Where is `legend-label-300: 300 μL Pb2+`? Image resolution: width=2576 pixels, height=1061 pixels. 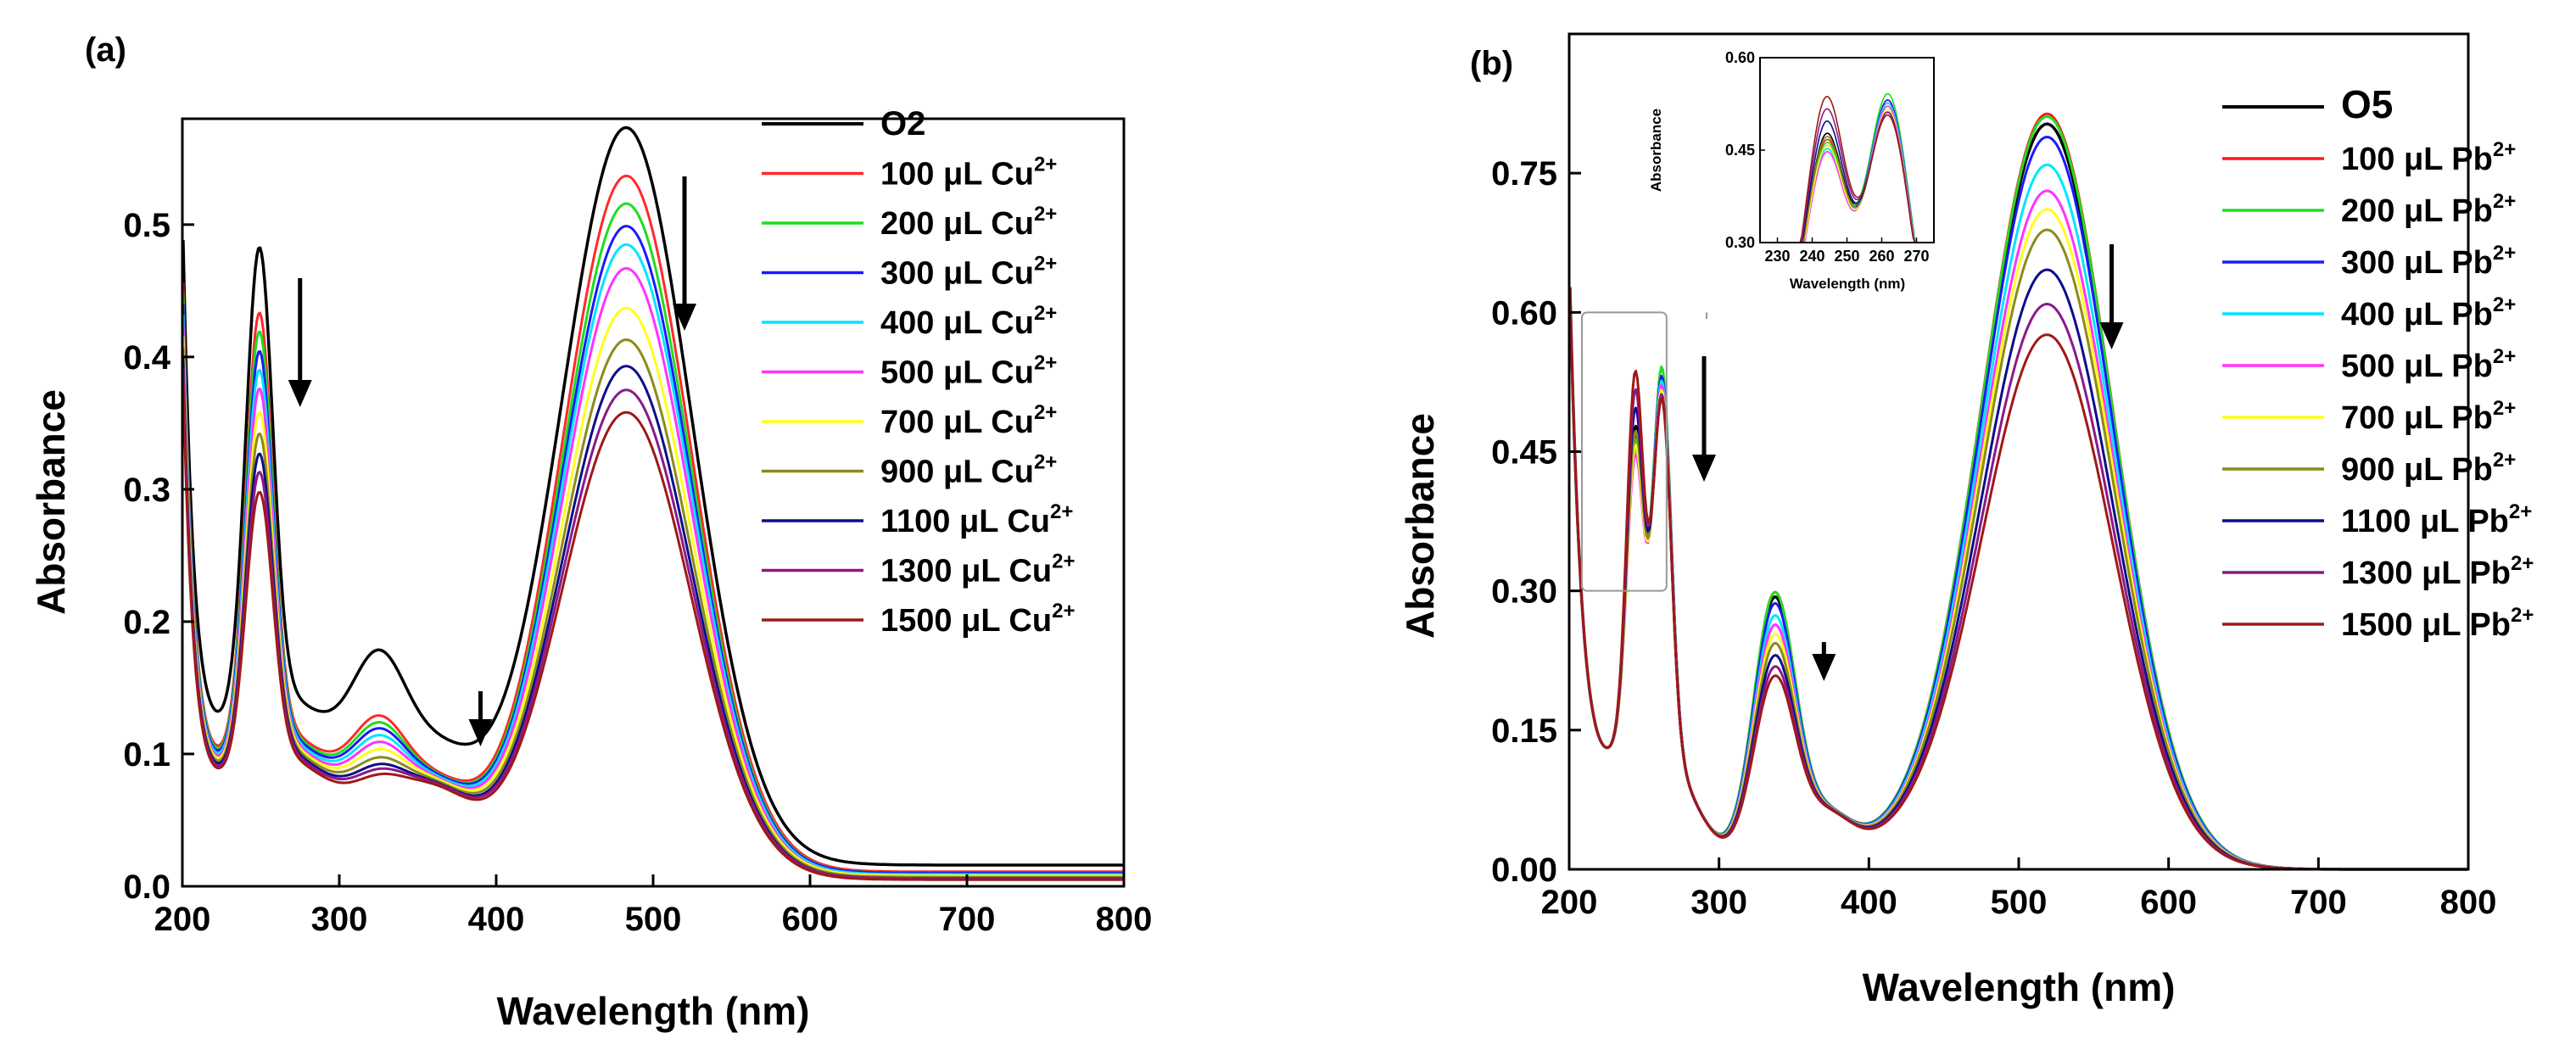 legend-label-300: 300 μL Pb2+ is located at coordinates (2428, 261).